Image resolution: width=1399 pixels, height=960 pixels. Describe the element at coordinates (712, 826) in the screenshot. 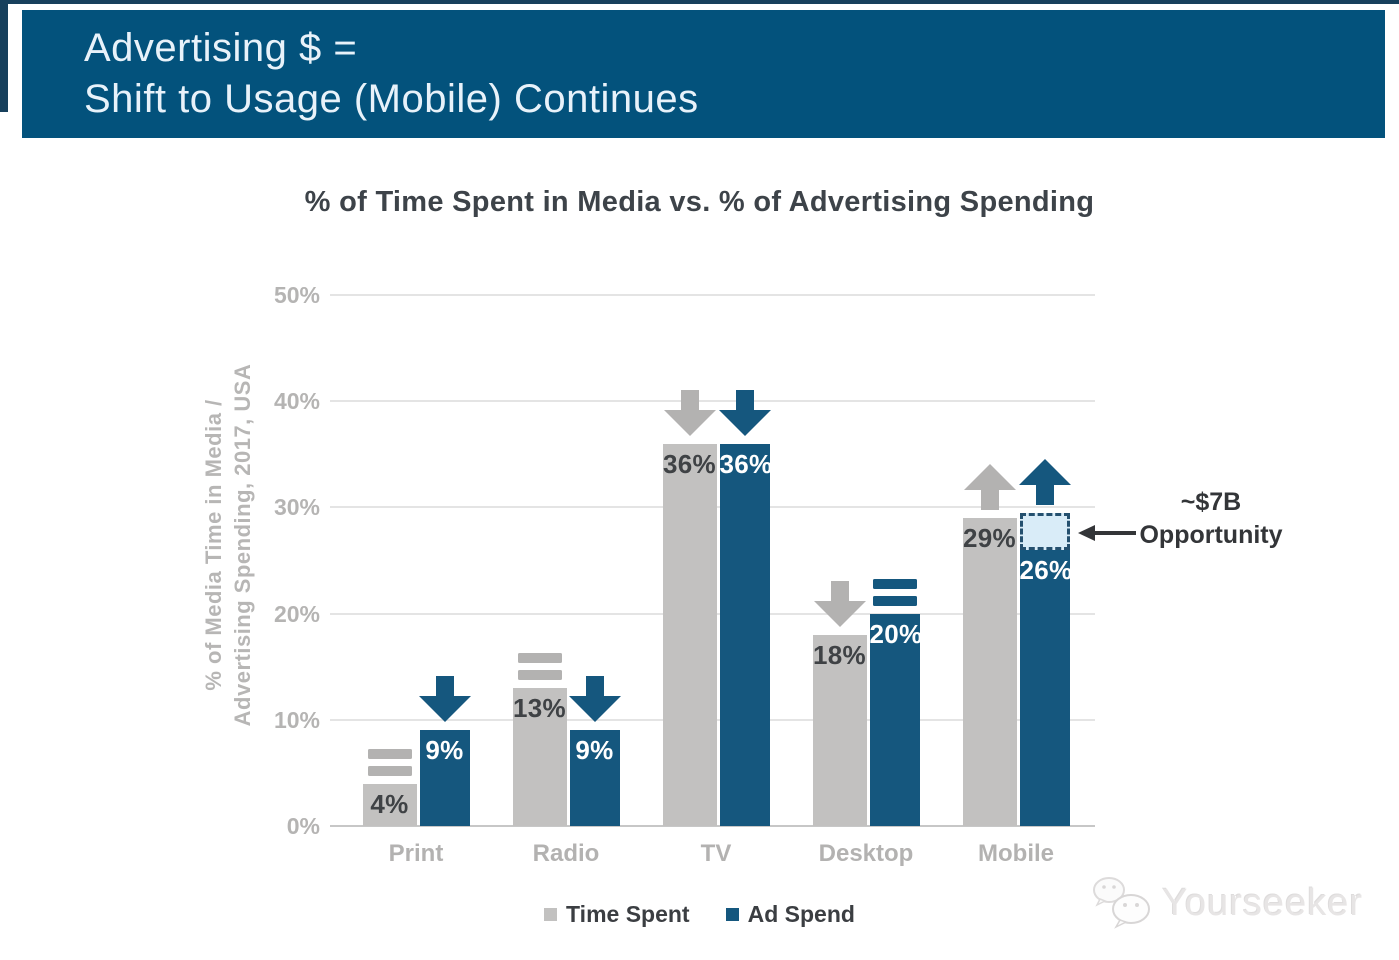

I see `x-axis-baseline` at that location.